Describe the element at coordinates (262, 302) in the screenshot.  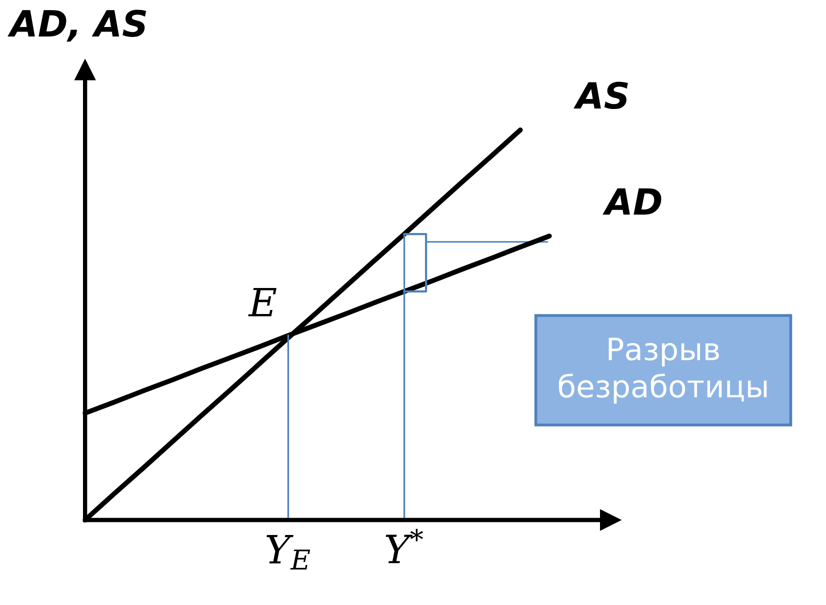
I see `annotation: E` at that location.